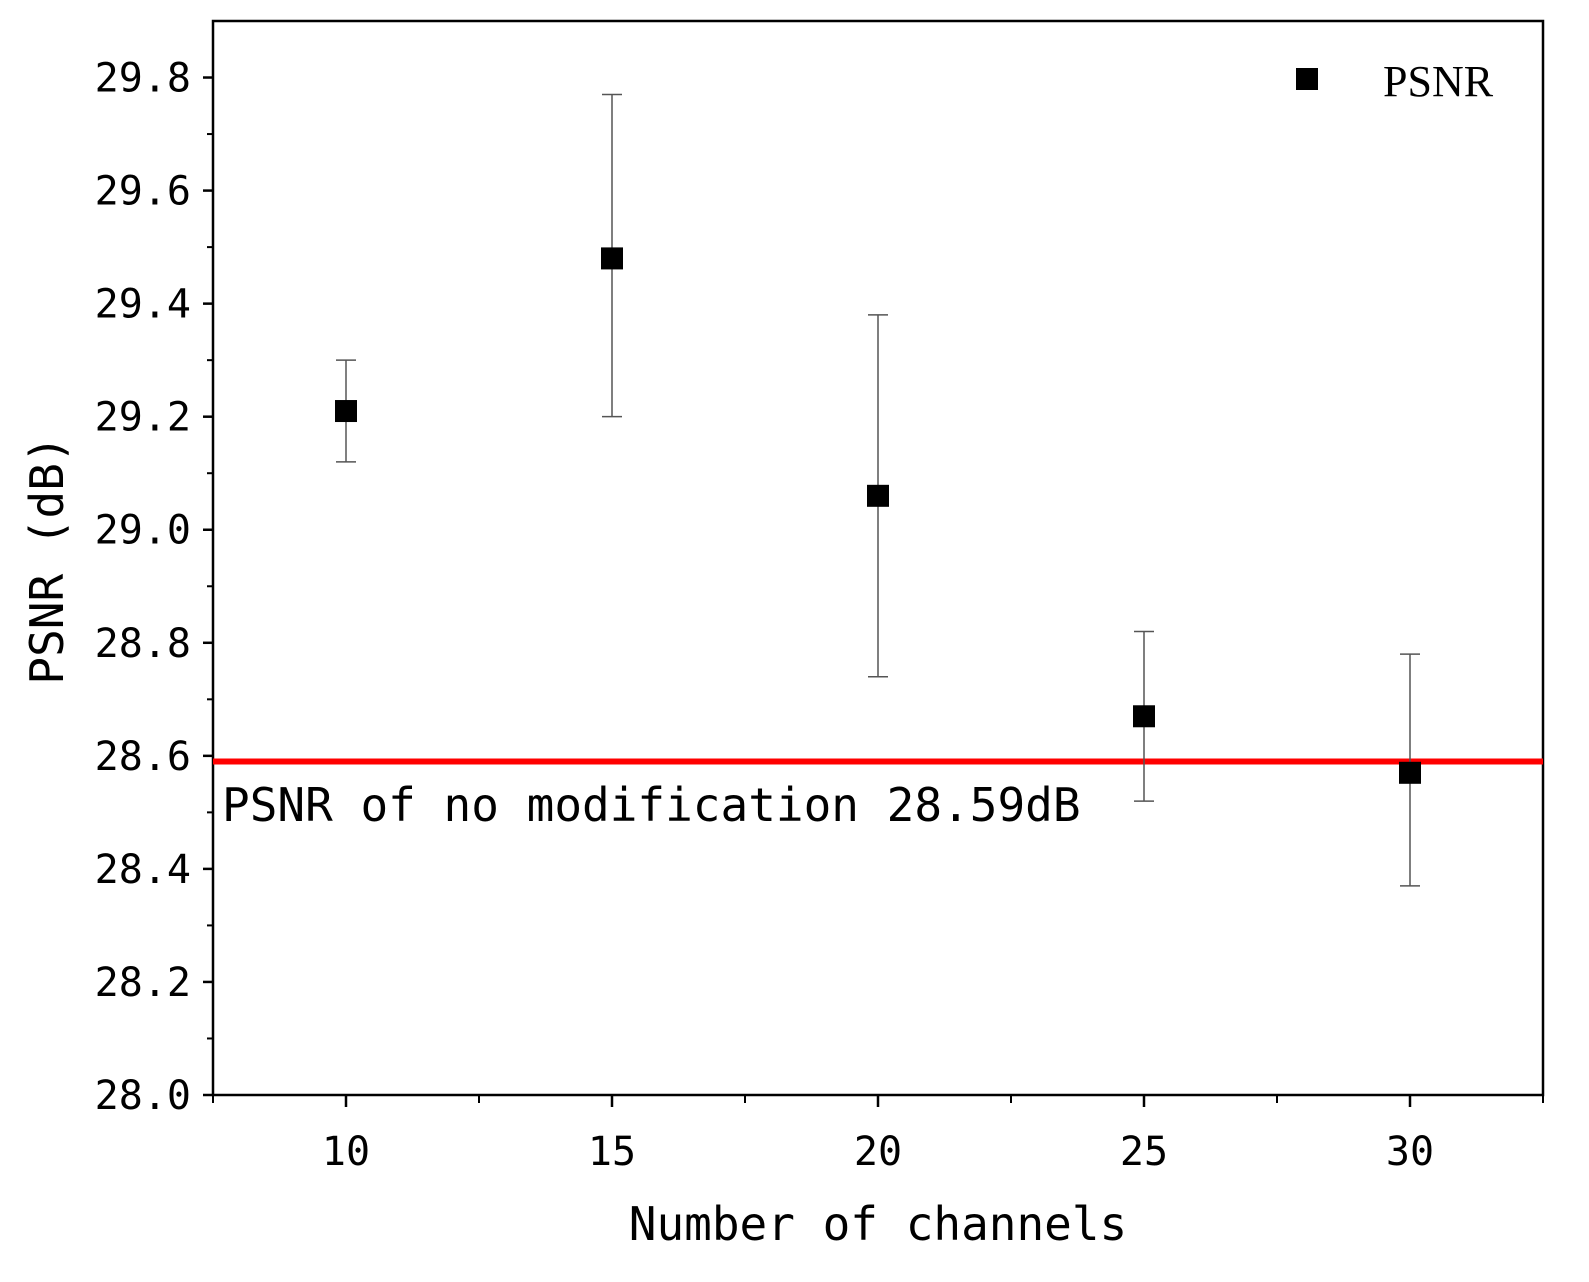  I want to click on y-axis-title: PSNR (dB), so click(47, 559).